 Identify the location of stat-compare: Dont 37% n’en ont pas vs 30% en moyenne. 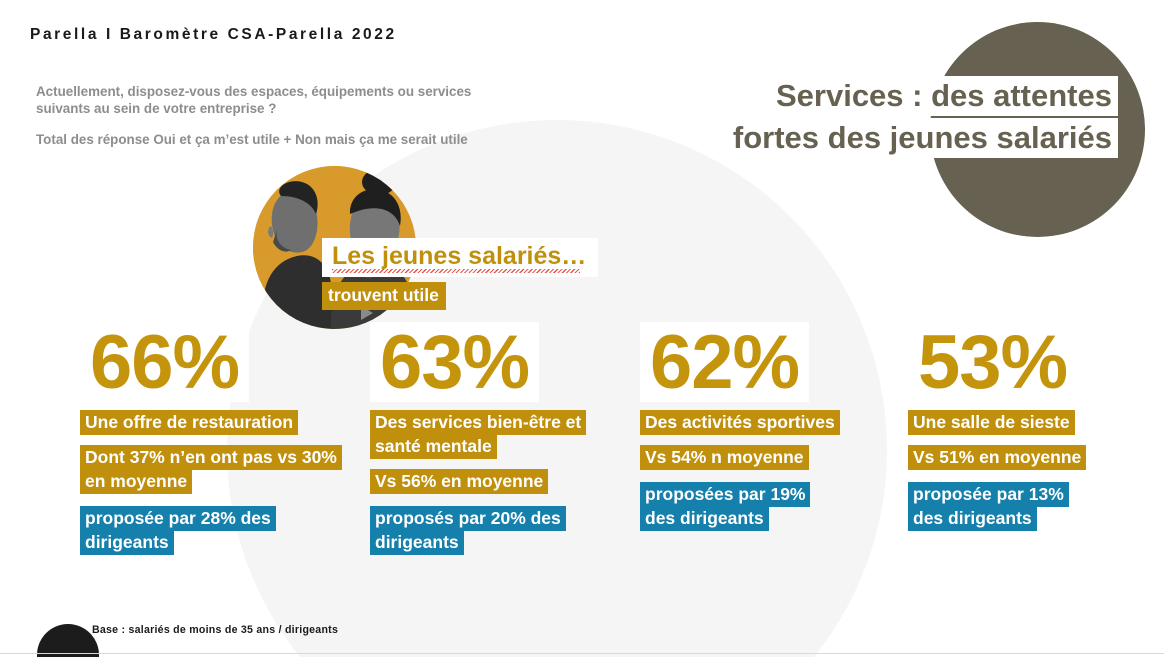
(211, 470).